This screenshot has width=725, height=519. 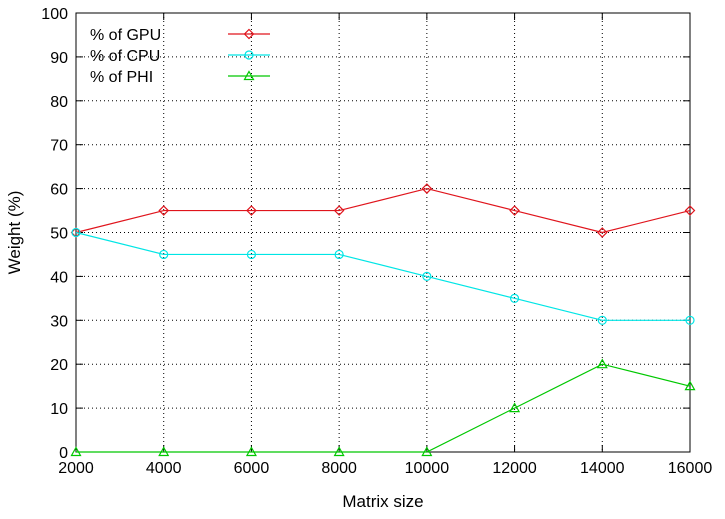 I want to click on x-tick-label: 10000, so click(x=427, y=468).